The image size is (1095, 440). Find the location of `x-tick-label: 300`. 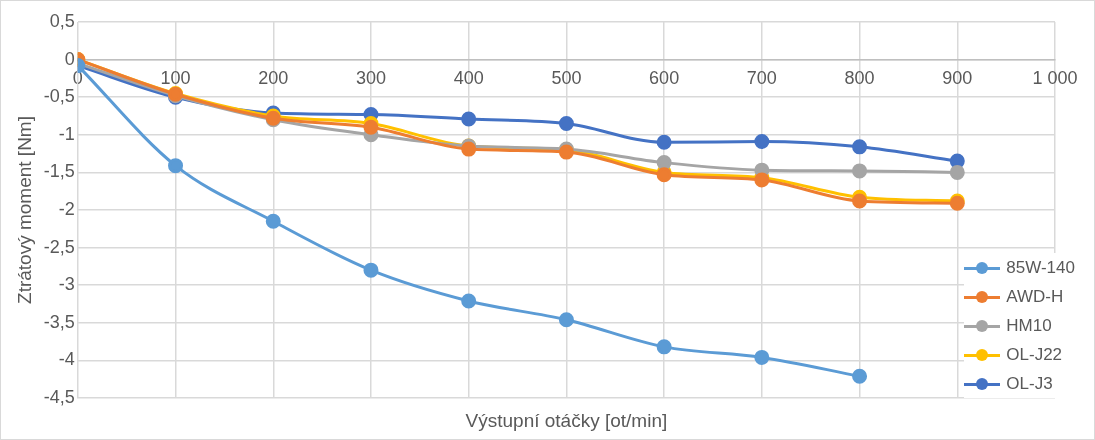

x-tick-label: 300 is located at coordinates (370, 78).